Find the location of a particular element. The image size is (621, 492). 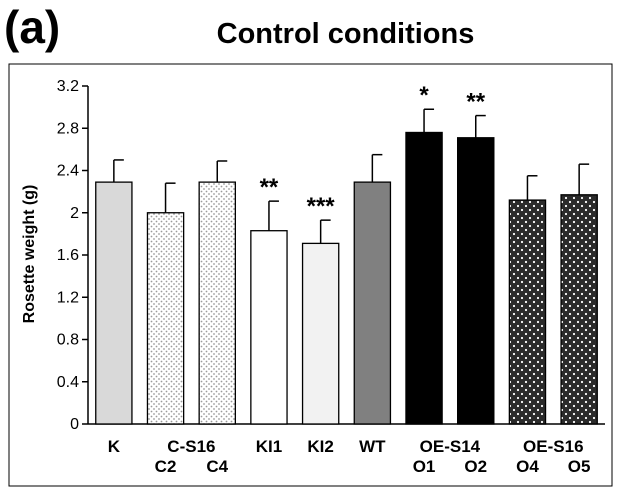

bar-KI2 is located at coordinates (320, 333).